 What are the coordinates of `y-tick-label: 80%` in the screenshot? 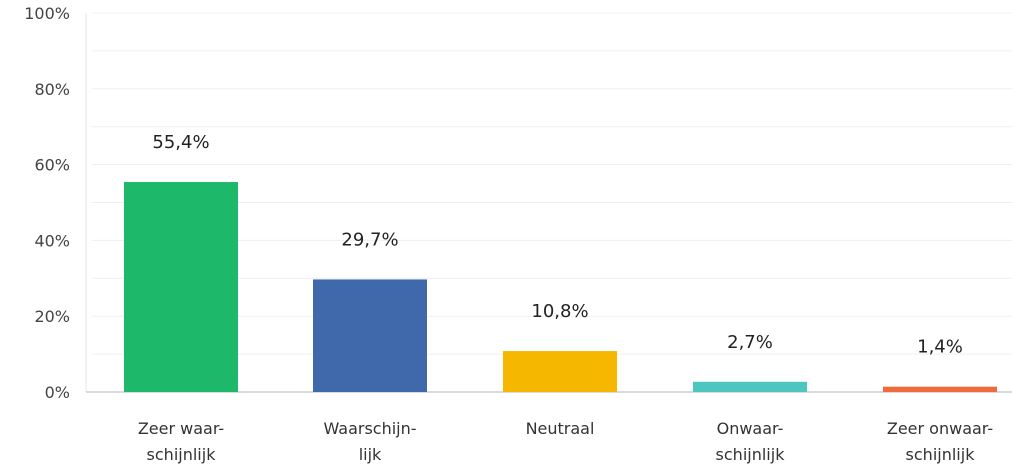 It's located at (52, 89).